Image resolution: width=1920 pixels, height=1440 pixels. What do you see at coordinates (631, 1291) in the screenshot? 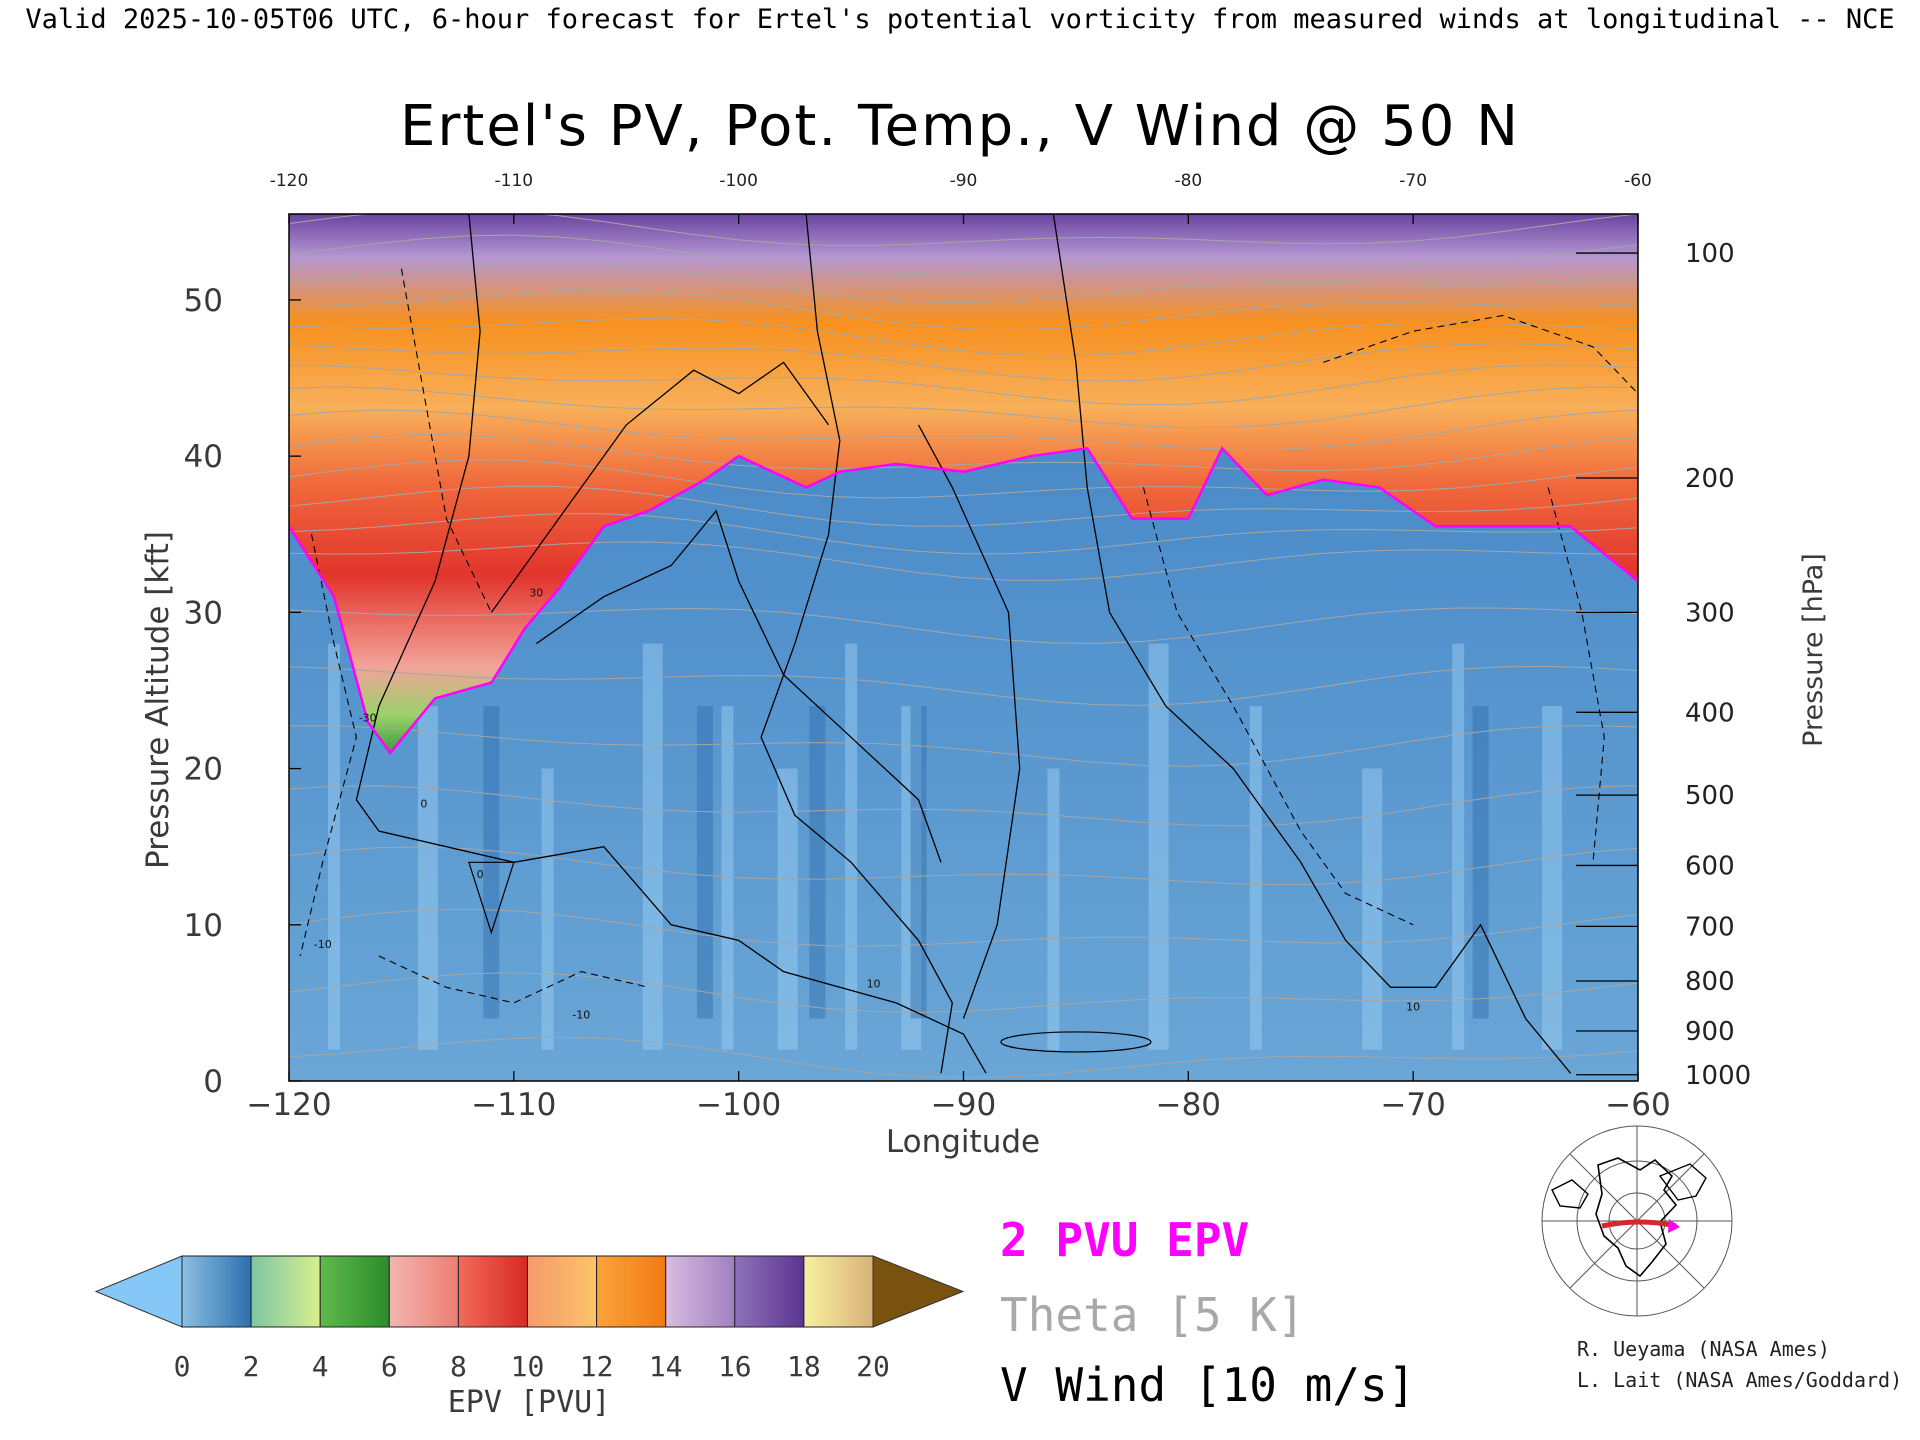
I see `colorbar-bin-g` at bounding box center [631, 1291].